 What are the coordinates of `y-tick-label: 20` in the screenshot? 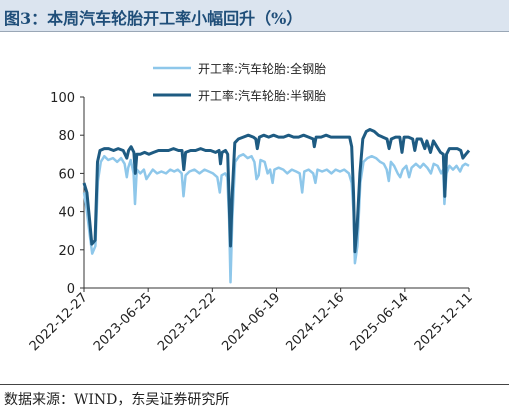 It's located at (66, 251).